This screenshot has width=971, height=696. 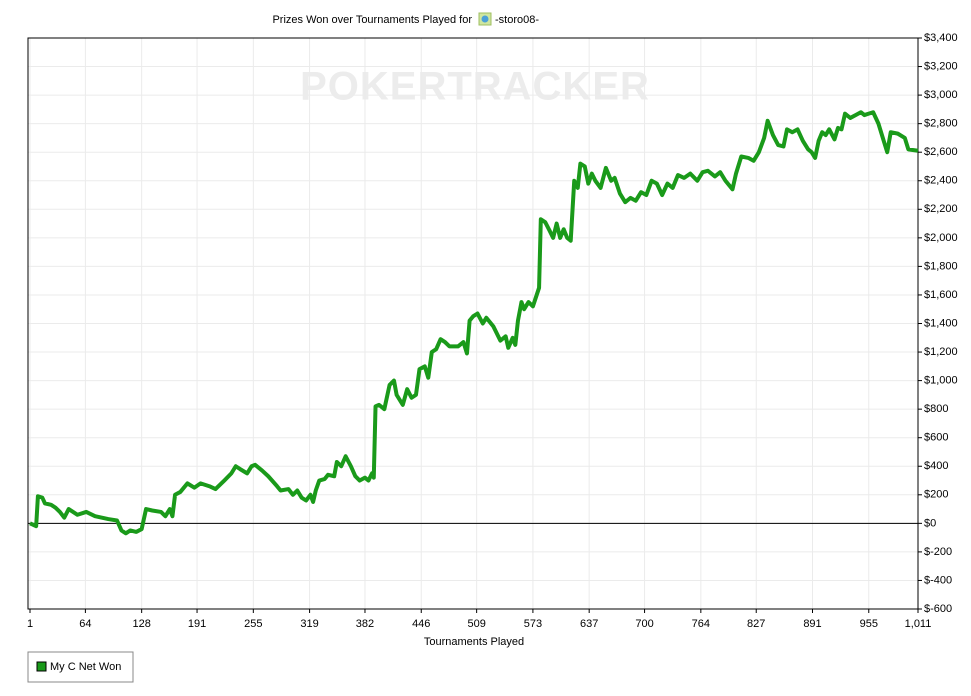 I want to click on x-tick-label: 1,011, so click(x=918, y=624).